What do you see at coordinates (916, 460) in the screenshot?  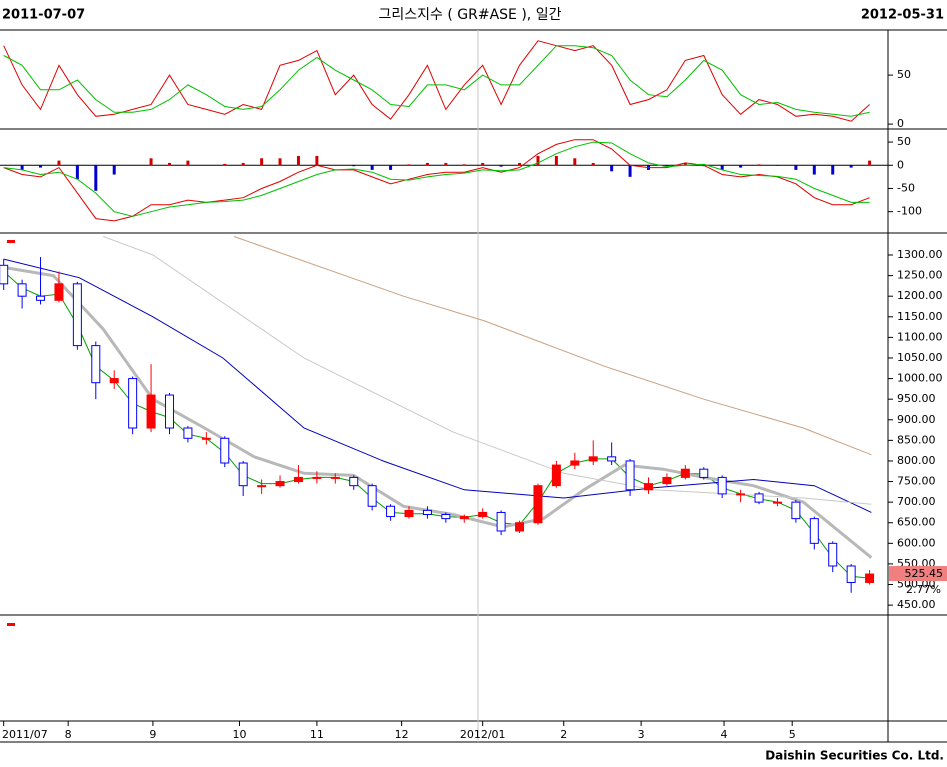 I see `y-tick-label: 800.00` at bounding box center [916, 460].